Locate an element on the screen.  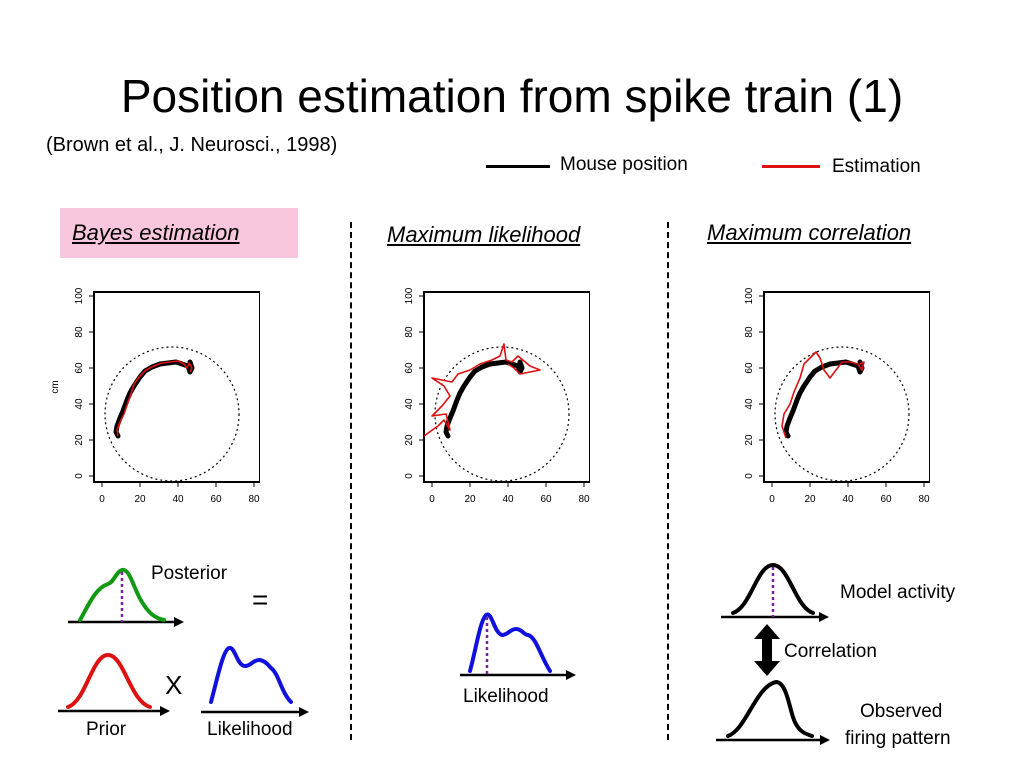
likelihood-curve-ml is located at coordinates (510, 642).